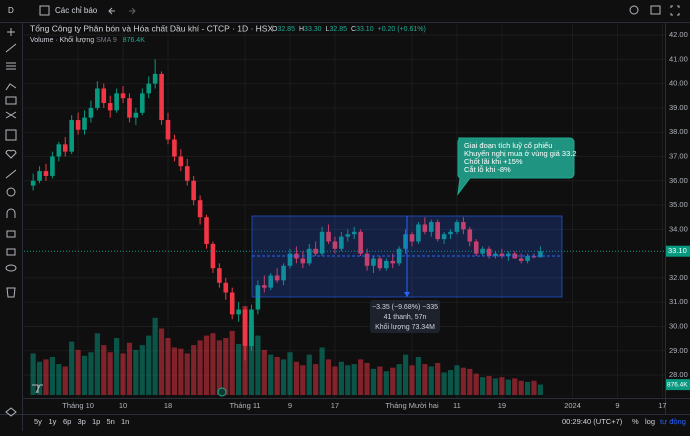 This screenshot has height=436, width=690. I want to click on measure-change: −3.35 (−9.68%) −335, so click(405, 307).